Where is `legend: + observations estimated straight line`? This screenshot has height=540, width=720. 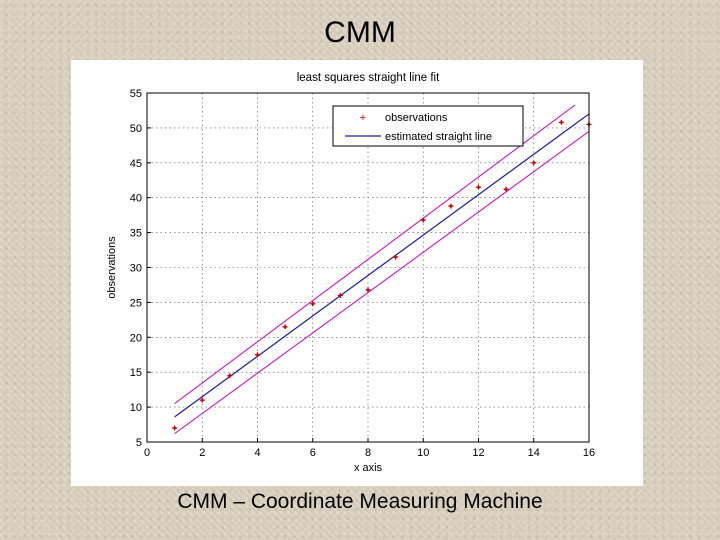 legend: + observations estimated straight line is located at coordinates (428, 126).